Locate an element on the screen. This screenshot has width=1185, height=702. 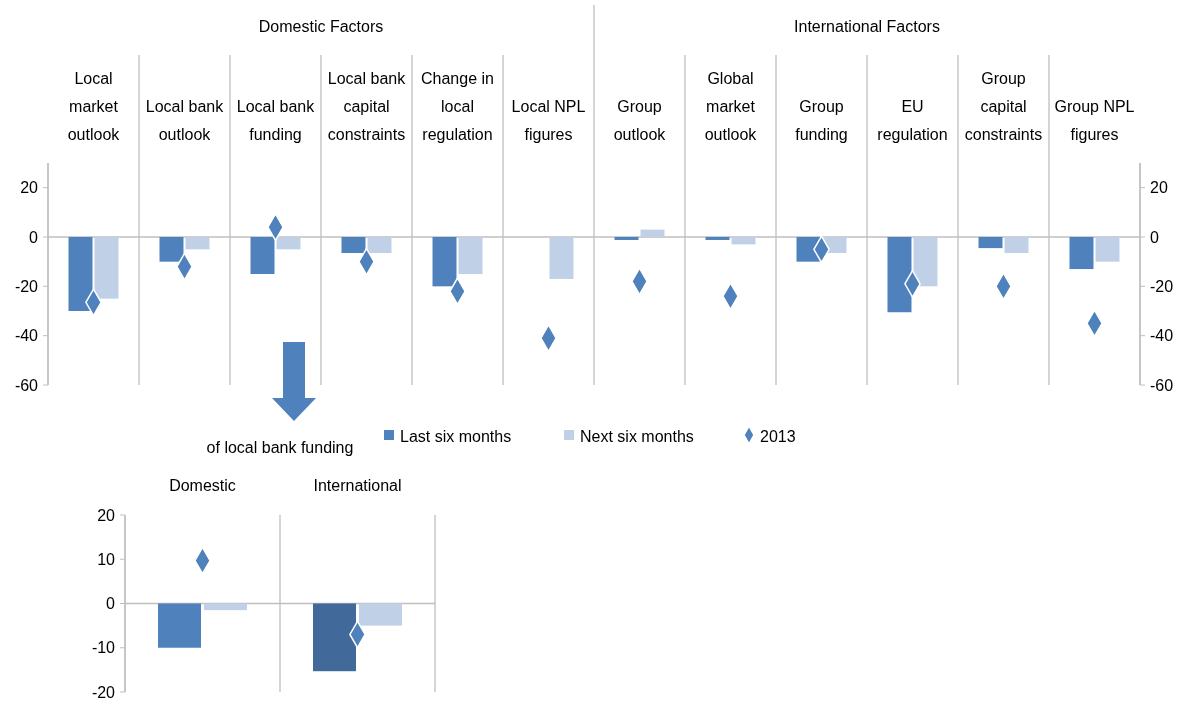
x-tick-label: Local NPL figures is located at coordinates (548, 120).